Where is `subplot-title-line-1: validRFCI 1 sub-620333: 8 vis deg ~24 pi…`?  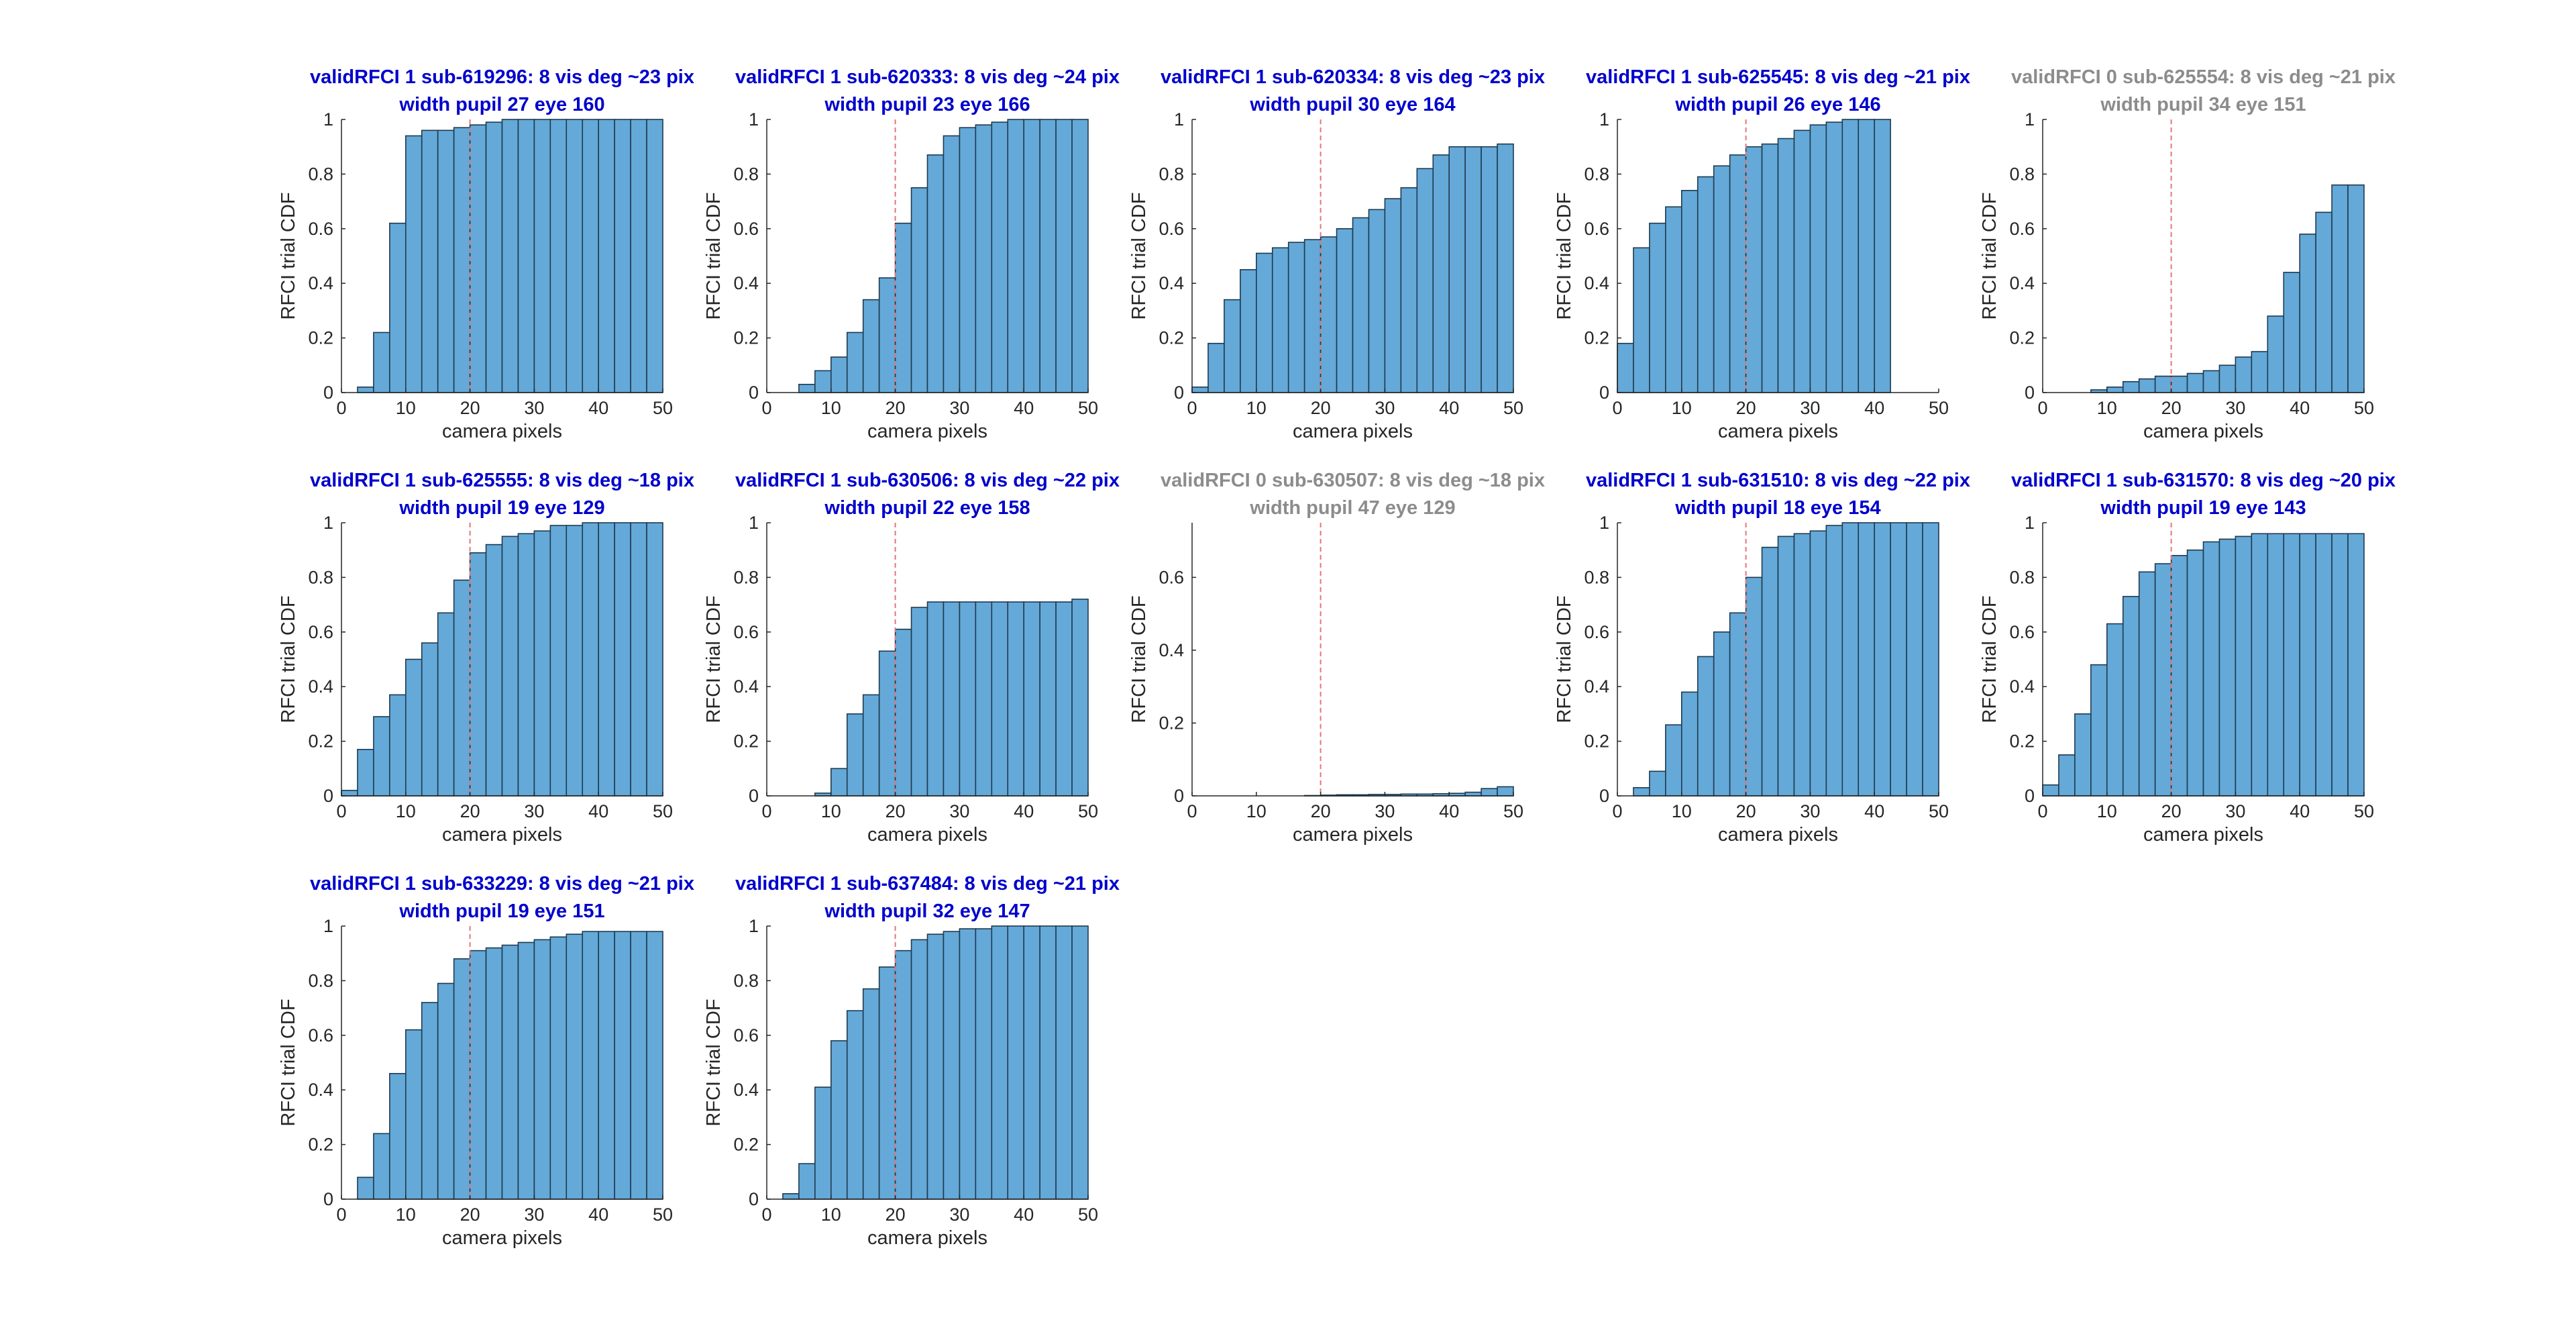 subplot-title-line-1: validRFCI 1 sub-620333: 8 vis deg ~24 pi… is located at coordinates (927, 77).